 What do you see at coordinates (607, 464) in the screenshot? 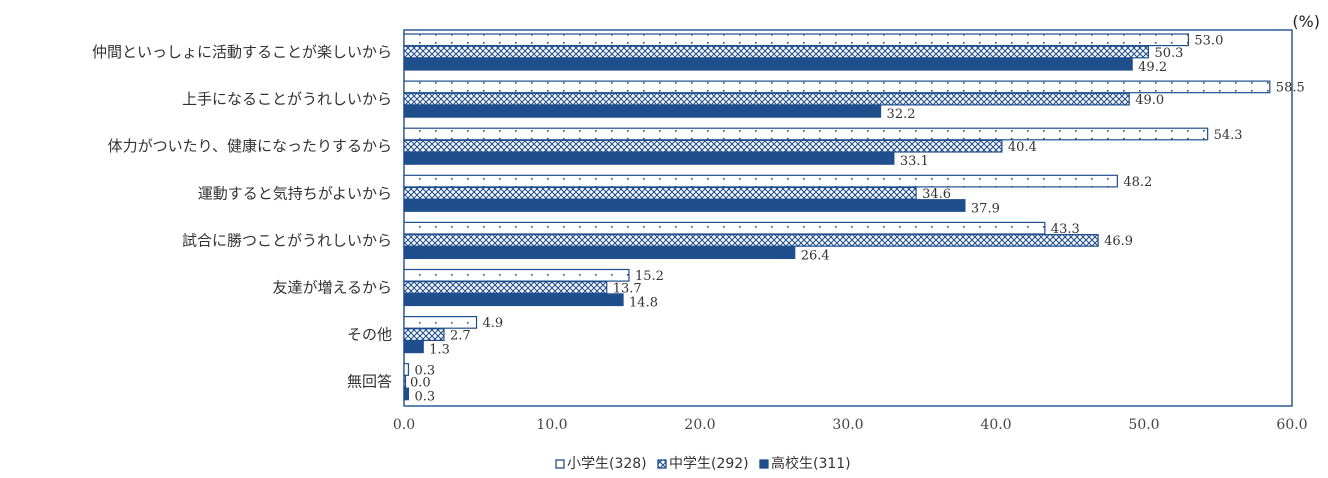
I see `legend-label-elementary: 小学生(328)` at bounding box center [607, 464].